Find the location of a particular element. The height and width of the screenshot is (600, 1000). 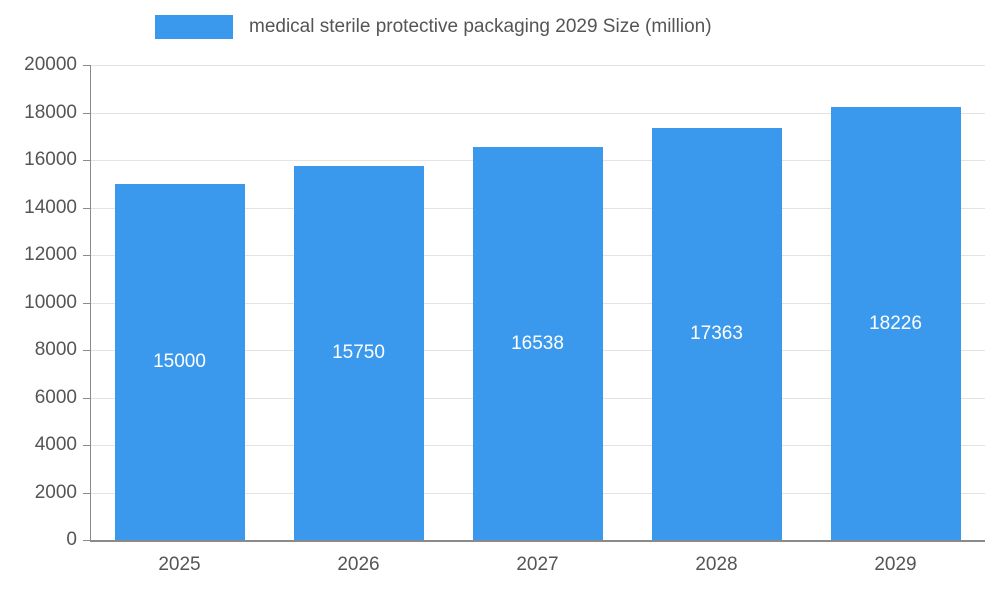

y-tick-label: 20000 is located at coordinates (50, 64).